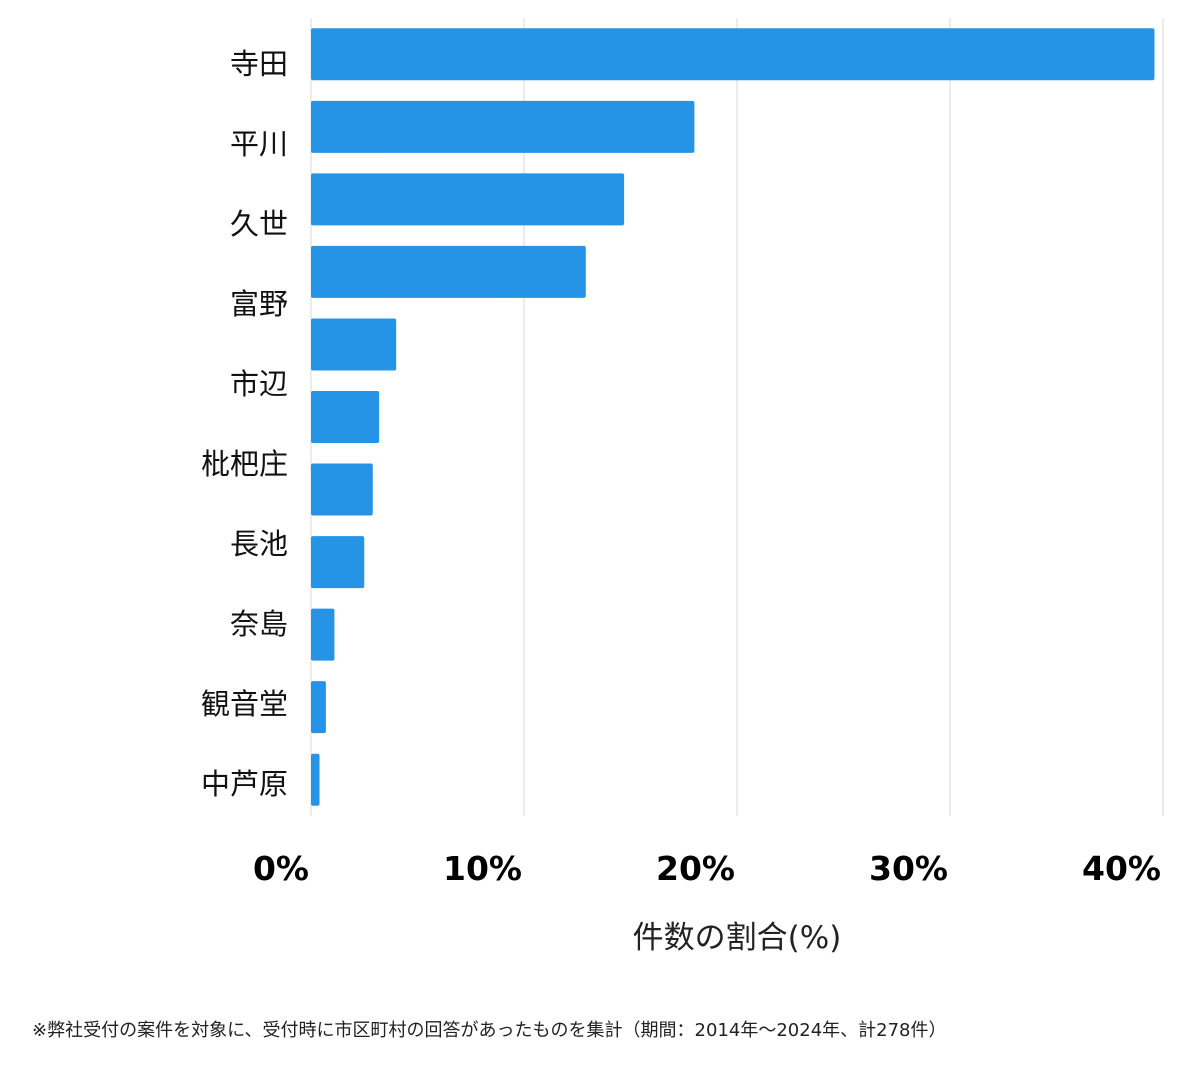 The height and width of the screenshot is (1069, 1200). I want to click on x-tick-label: 40%, so click(1121, 868).